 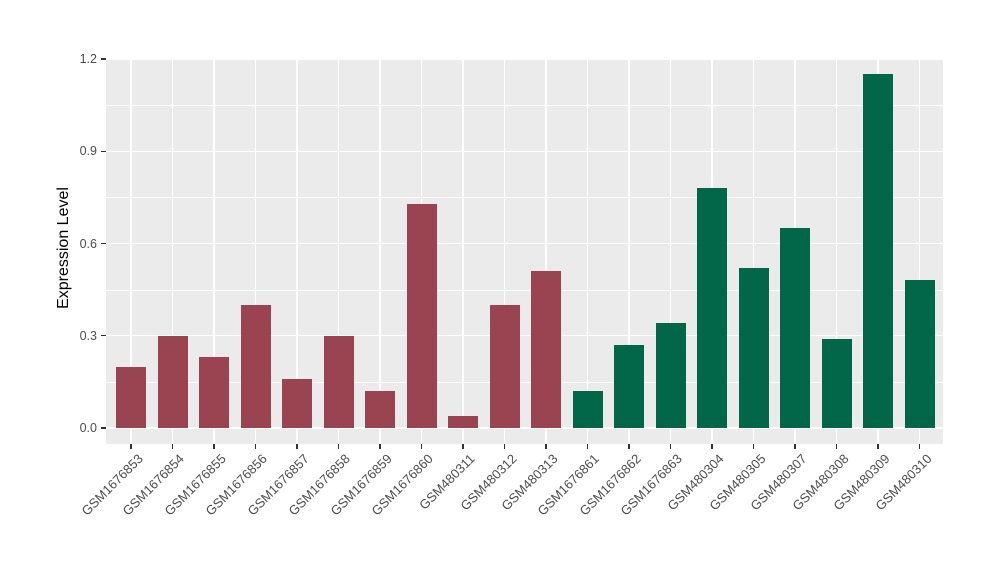 I want to click on bar-GSM1676855, so click(x=214, y=392).